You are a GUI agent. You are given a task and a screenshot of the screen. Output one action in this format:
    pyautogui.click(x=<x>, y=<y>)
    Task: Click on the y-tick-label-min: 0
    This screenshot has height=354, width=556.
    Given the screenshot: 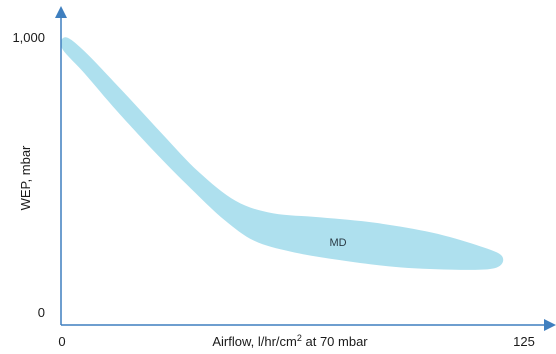 What is the action you would take?
    pyautogui.click(x=41, y=312)
    